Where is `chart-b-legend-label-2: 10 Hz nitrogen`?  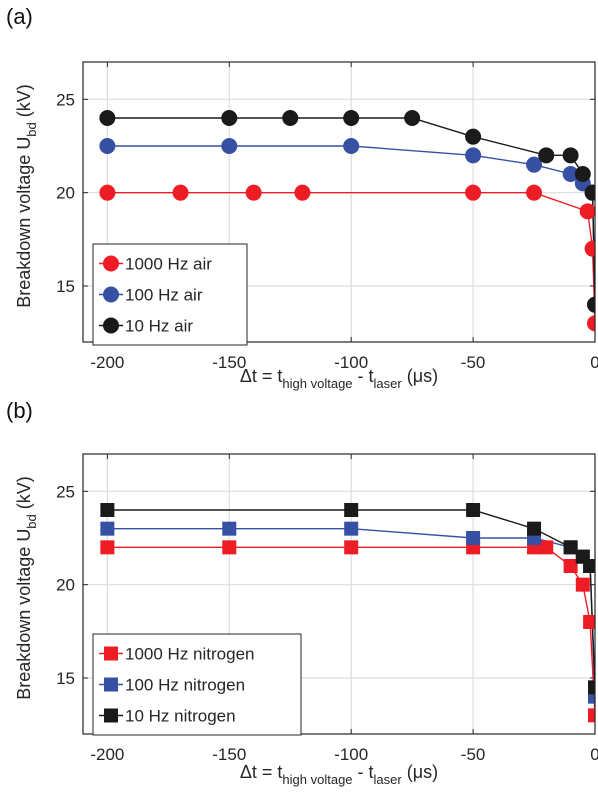
chart-b-legend-label-2: 10 Hz nitrogen is located at coordinates (180, 716).